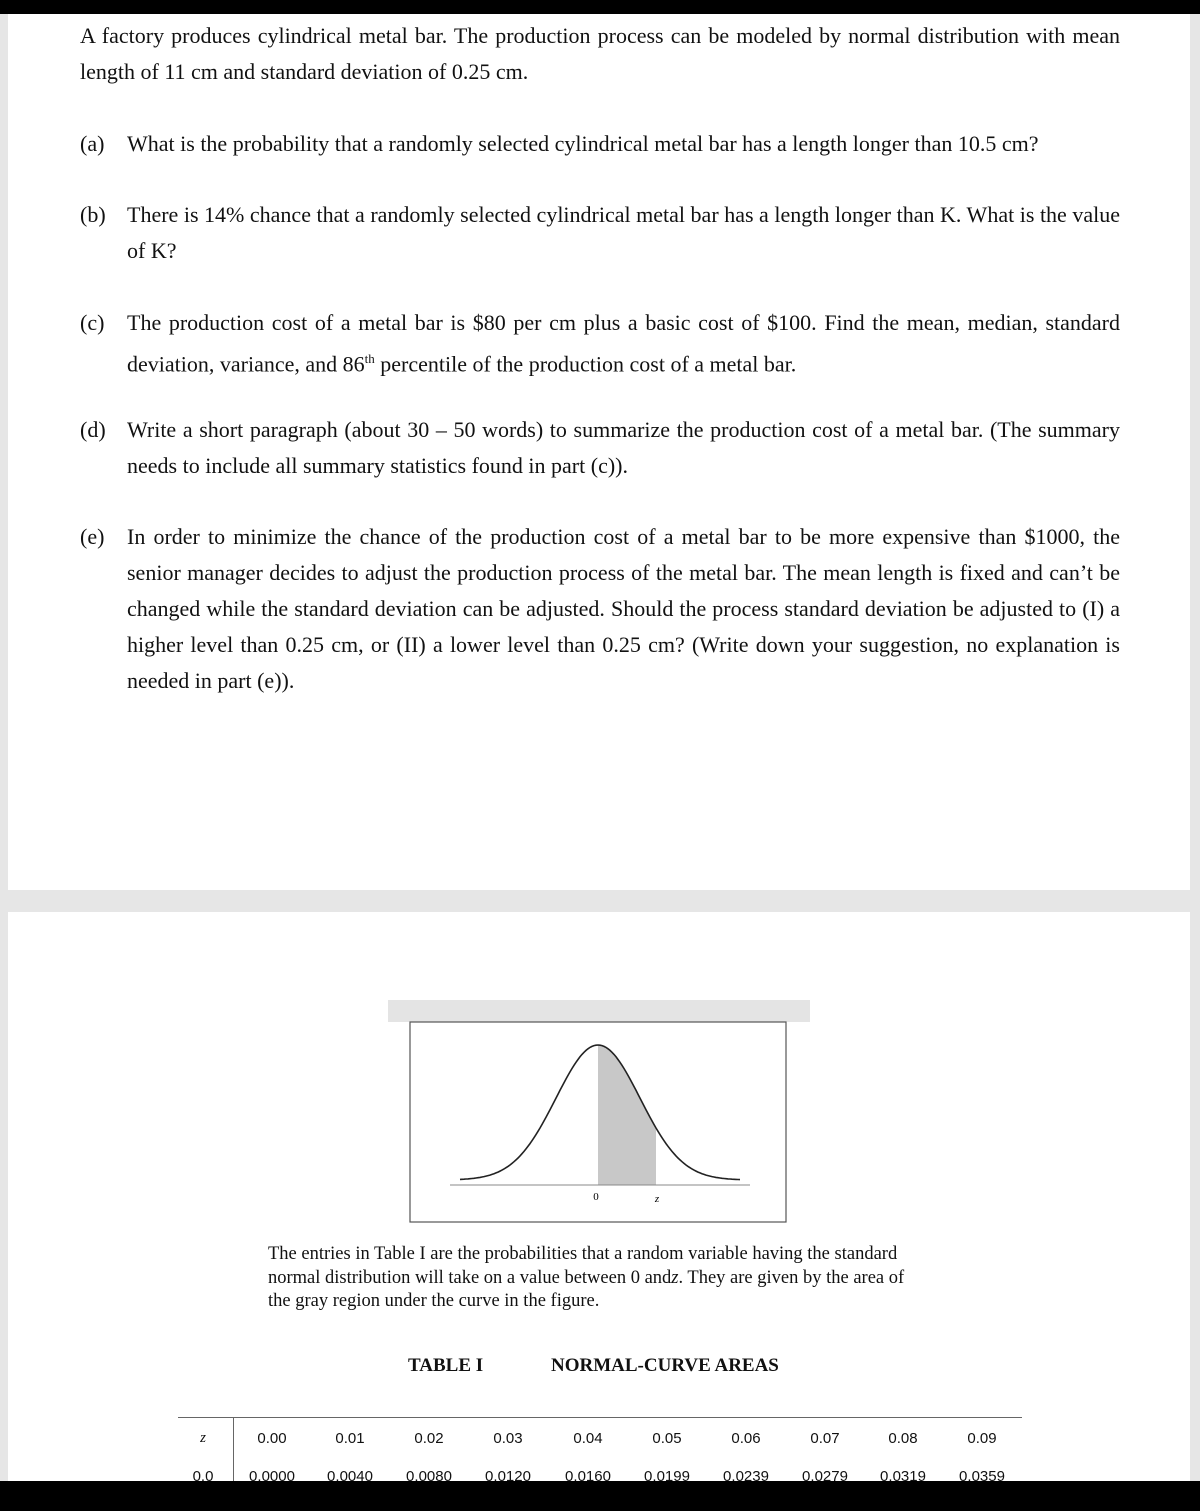  What do you see at coordinates (675, 1277) in the screenshot?
I see `caption-variable: z` at bounding box center [675, 1277].